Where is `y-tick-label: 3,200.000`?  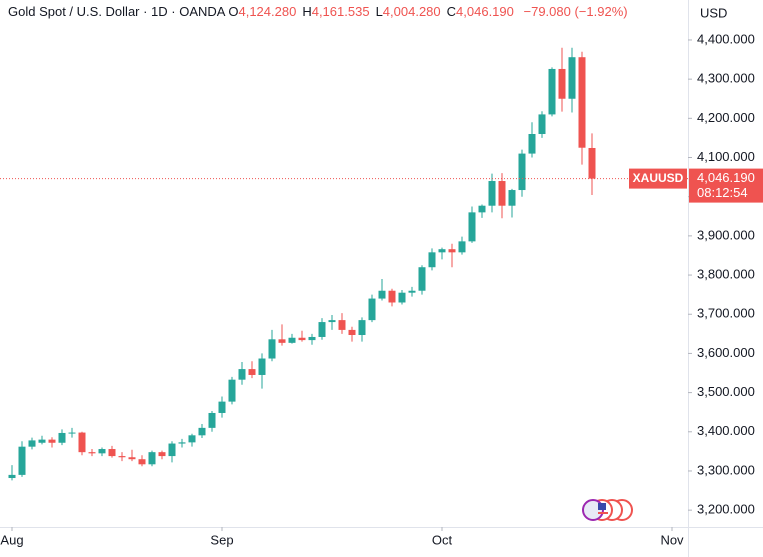 y-tick-label: 3,200.000 is located at coordinates (726, 509).